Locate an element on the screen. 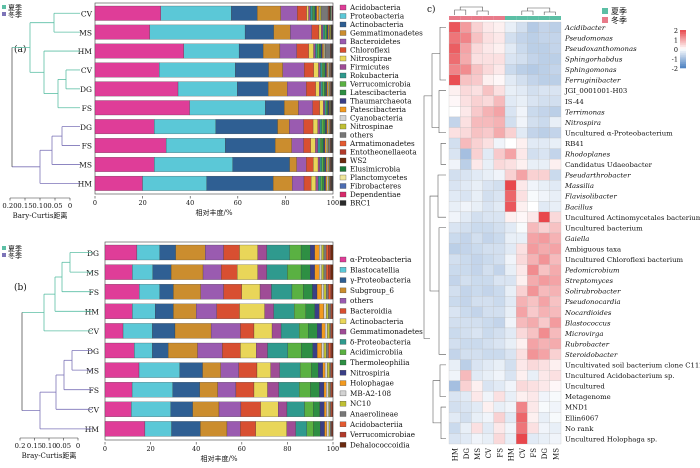 The height and width of the screenshot is (468, 700). legend-label: Verrucomicrobiae is located at coordinates (382, 434).